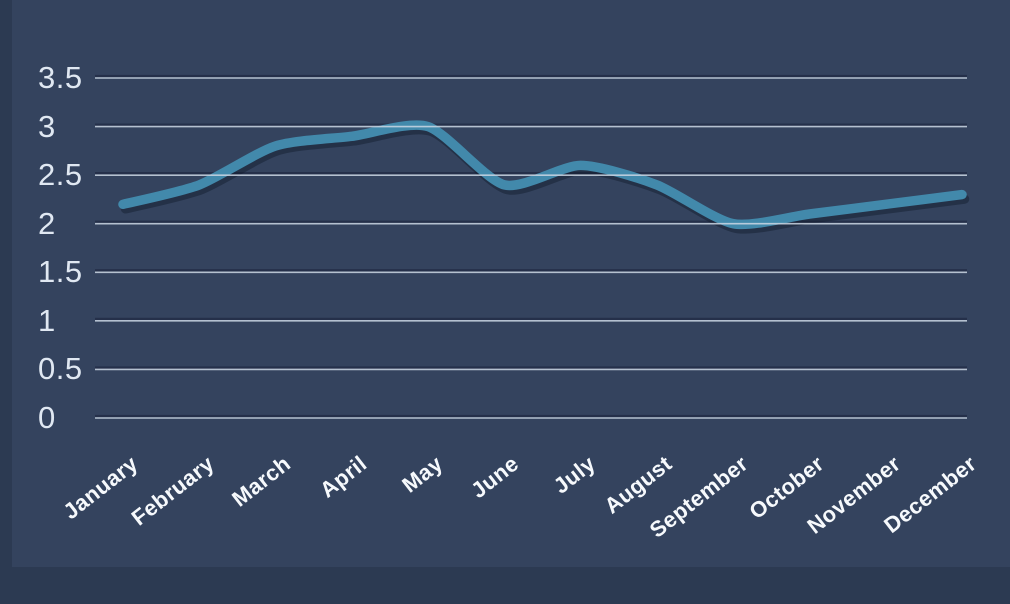 This screenshot has height=604, width=1010. What do you see at coordinates (47, 417) in the screenshot?
I see `y-axis-tick-label: 0` at bounding box center [47, 417].